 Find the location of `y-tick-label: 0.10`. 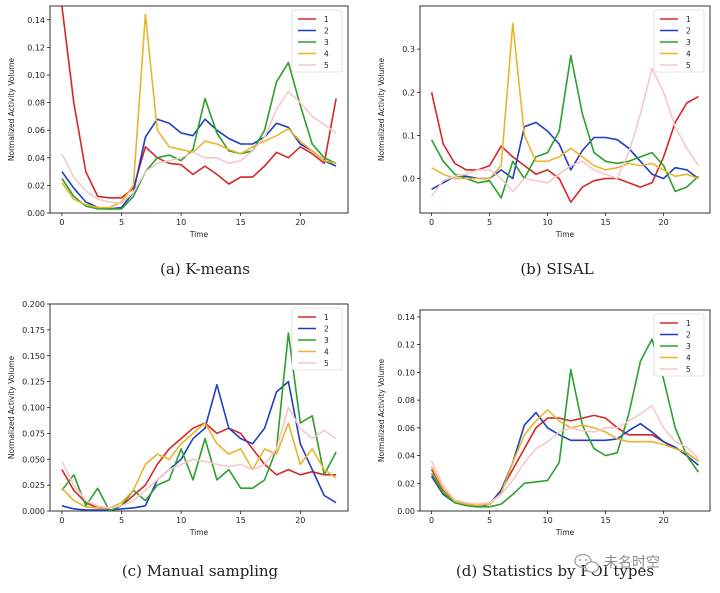

y-tick-label: 0.10 is located at coordinates (36, 75).